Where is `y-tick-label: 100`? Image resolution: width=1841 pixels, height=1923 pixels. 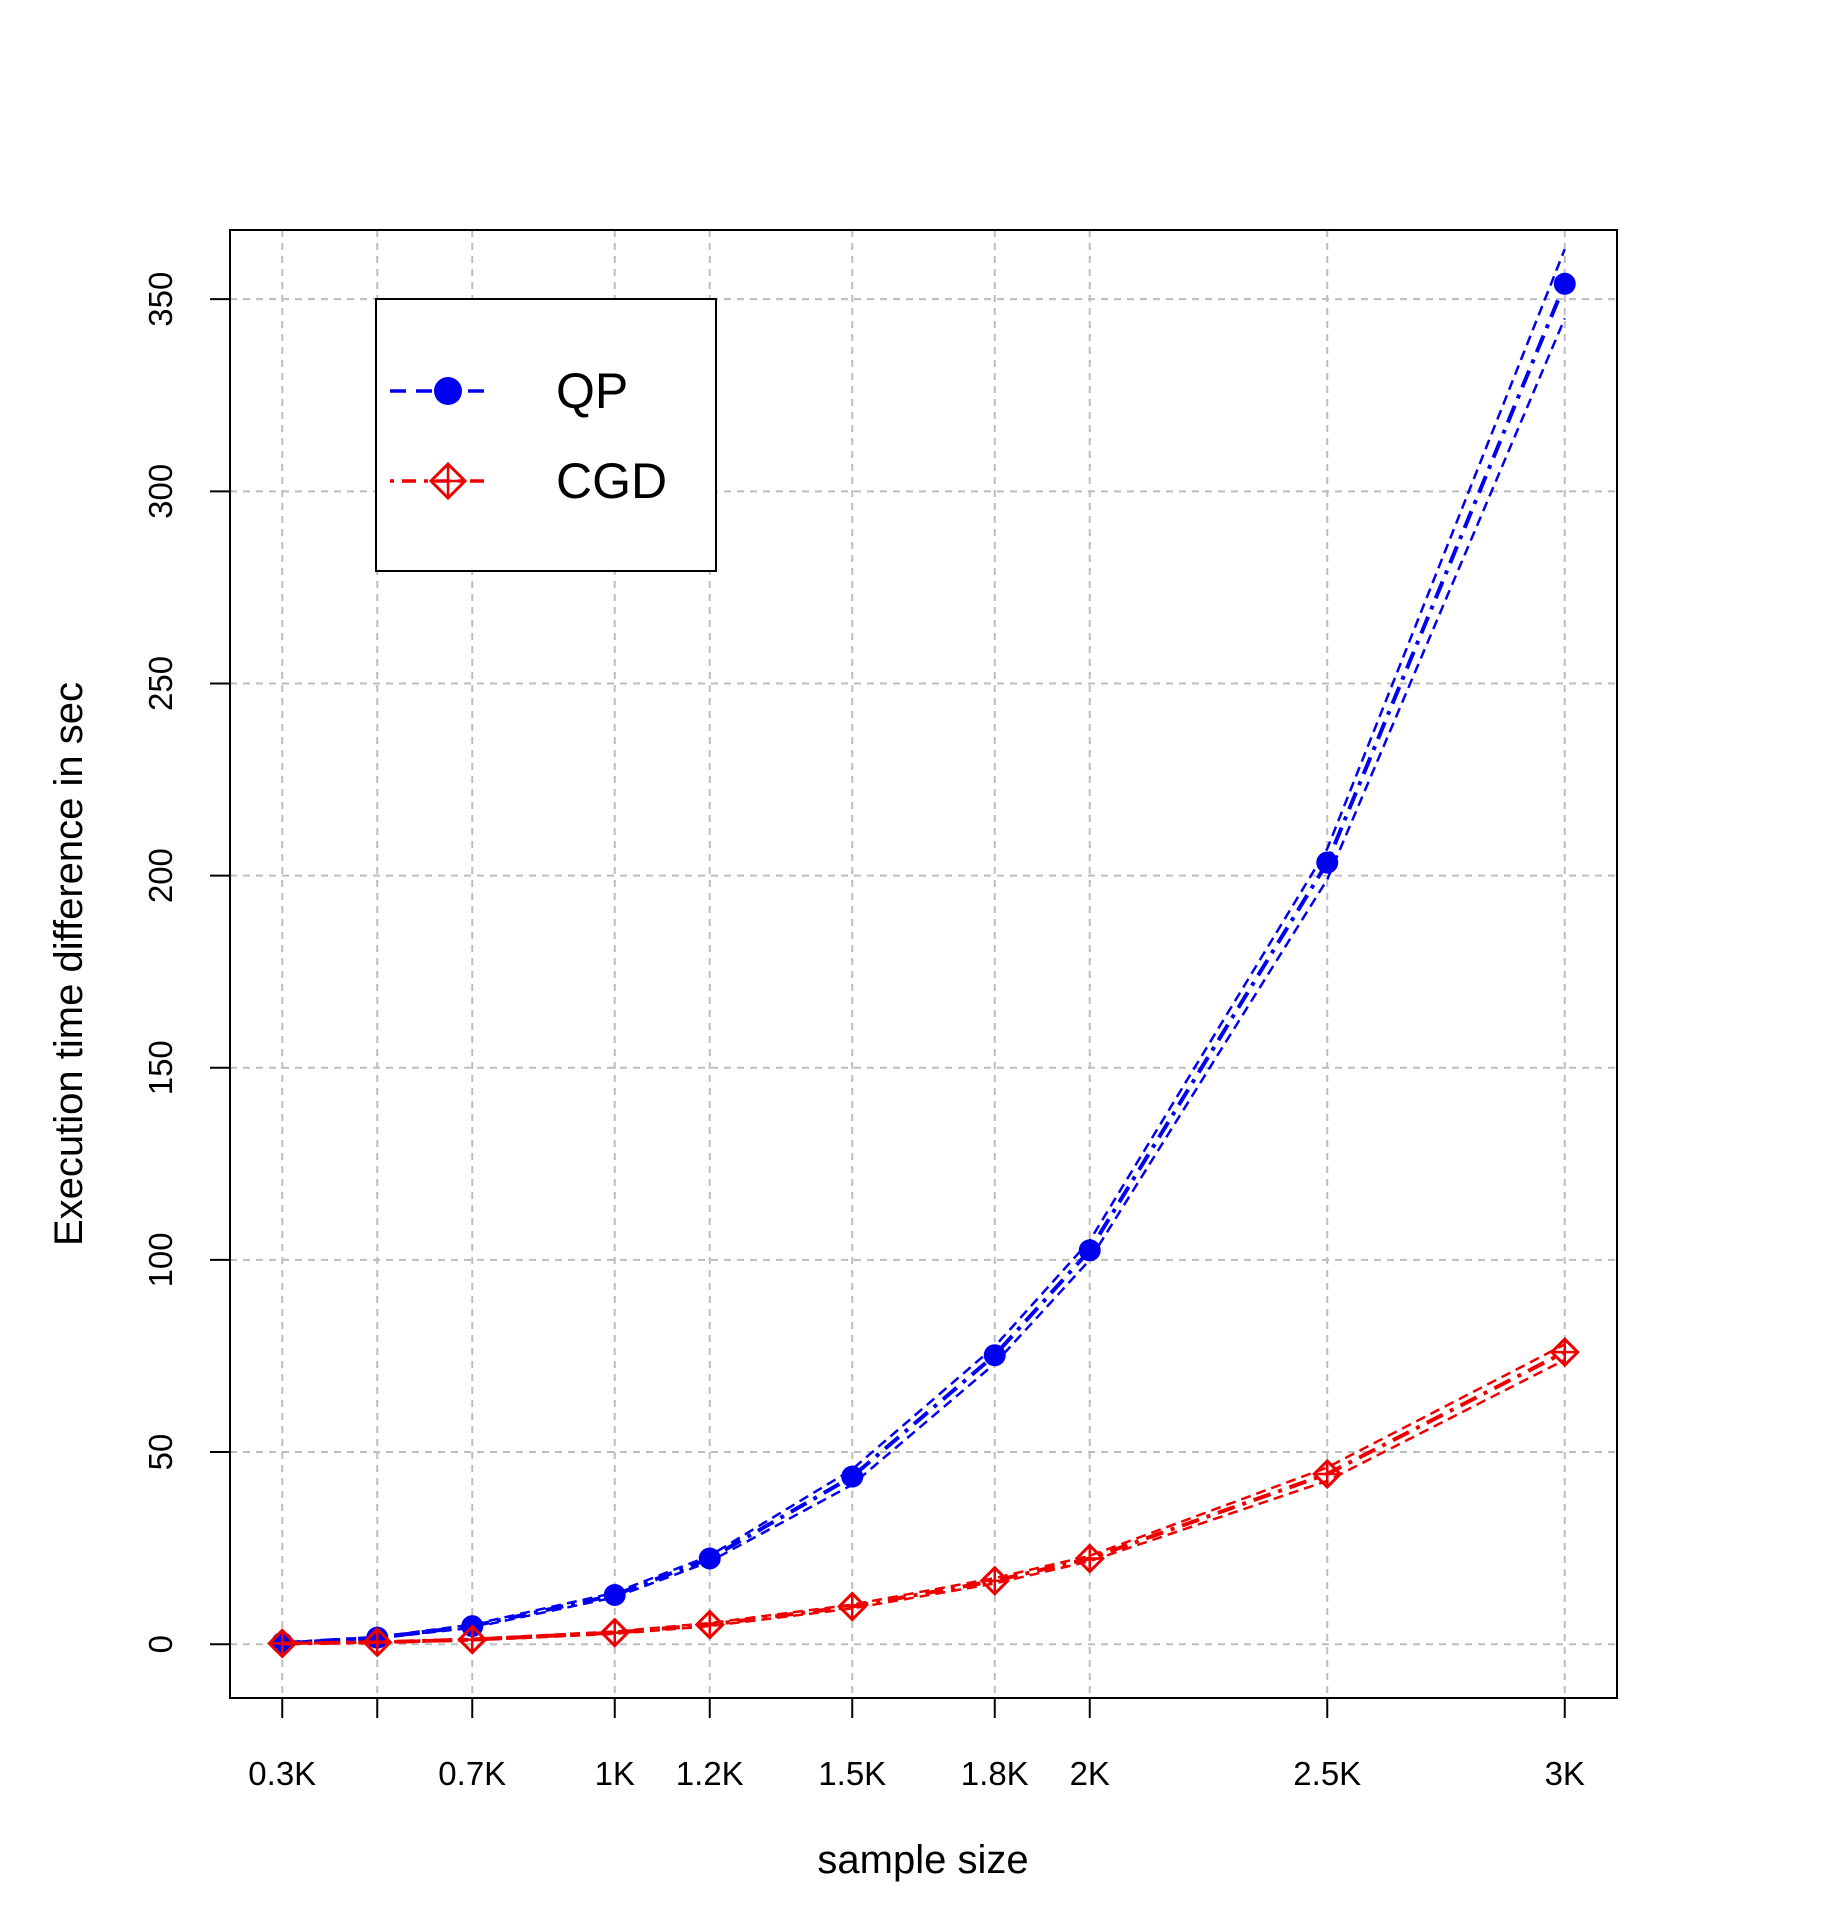 y-tick-label: 100 is located at coordinates (160, 1259).